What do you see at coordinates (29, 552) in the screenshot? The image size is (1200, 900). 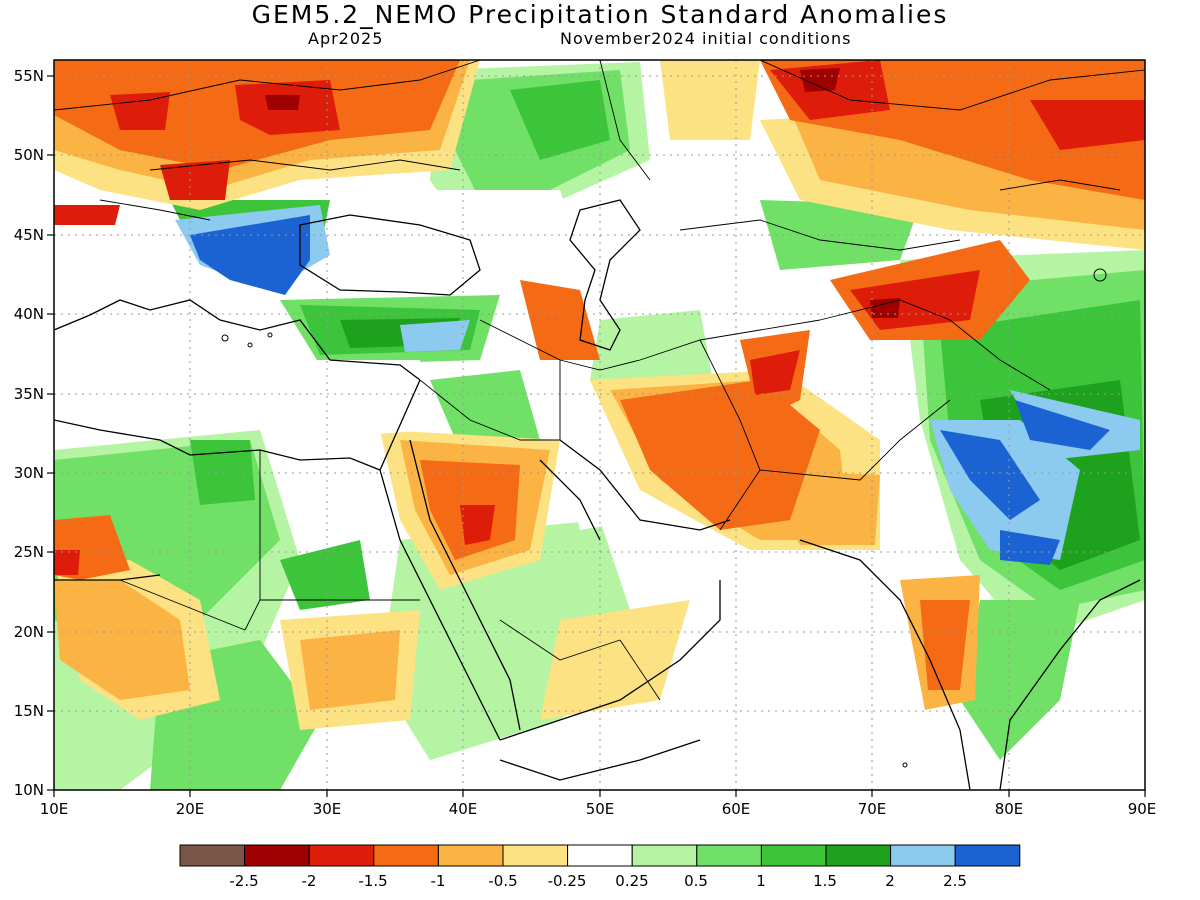 I see `lat-label: 25N` at bounding box center [29, 552].